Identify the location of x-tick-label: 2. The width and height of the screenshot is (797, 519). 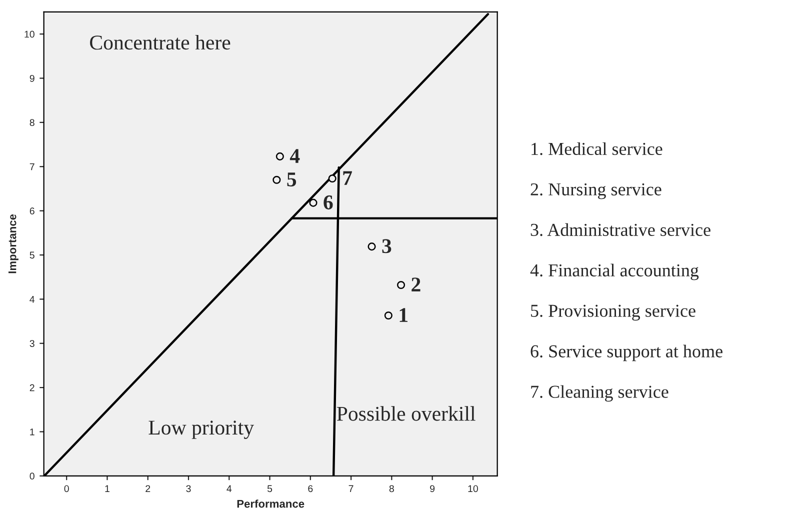
(148, 488).